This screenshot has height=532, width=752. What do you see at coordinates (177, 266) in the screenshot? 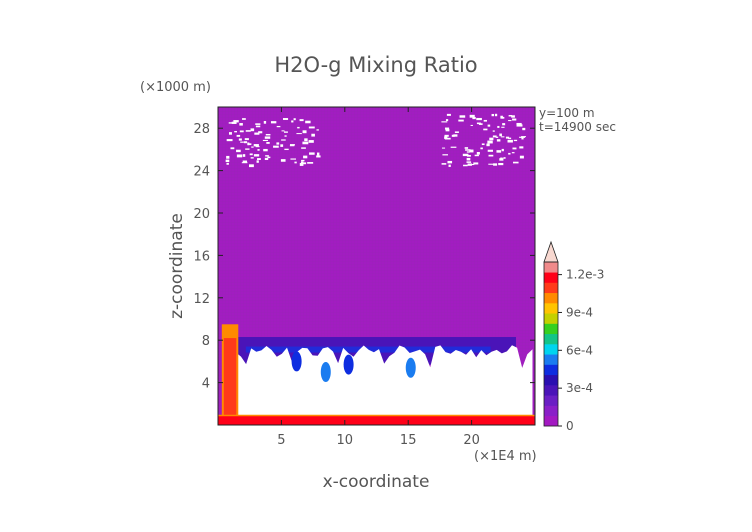
I see `y-axis-label: z-coordinate` at bounding box center [177, 266].